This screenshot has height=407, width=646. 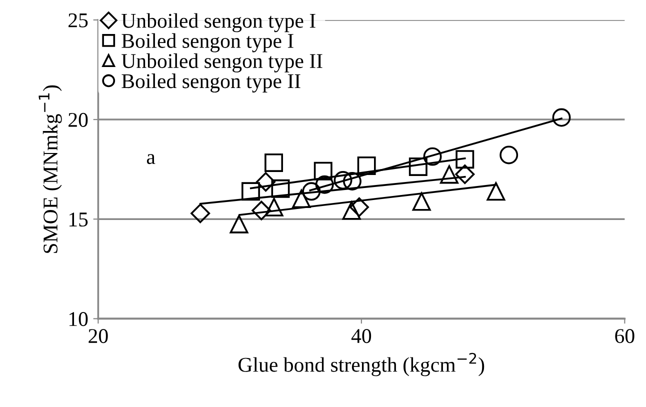 What do you see at coordinates (50, 169) in the screenshot?
I see `y-axis-title: SMOE (MNmkg$^{−1}$)` at bounding box center [50, 169].